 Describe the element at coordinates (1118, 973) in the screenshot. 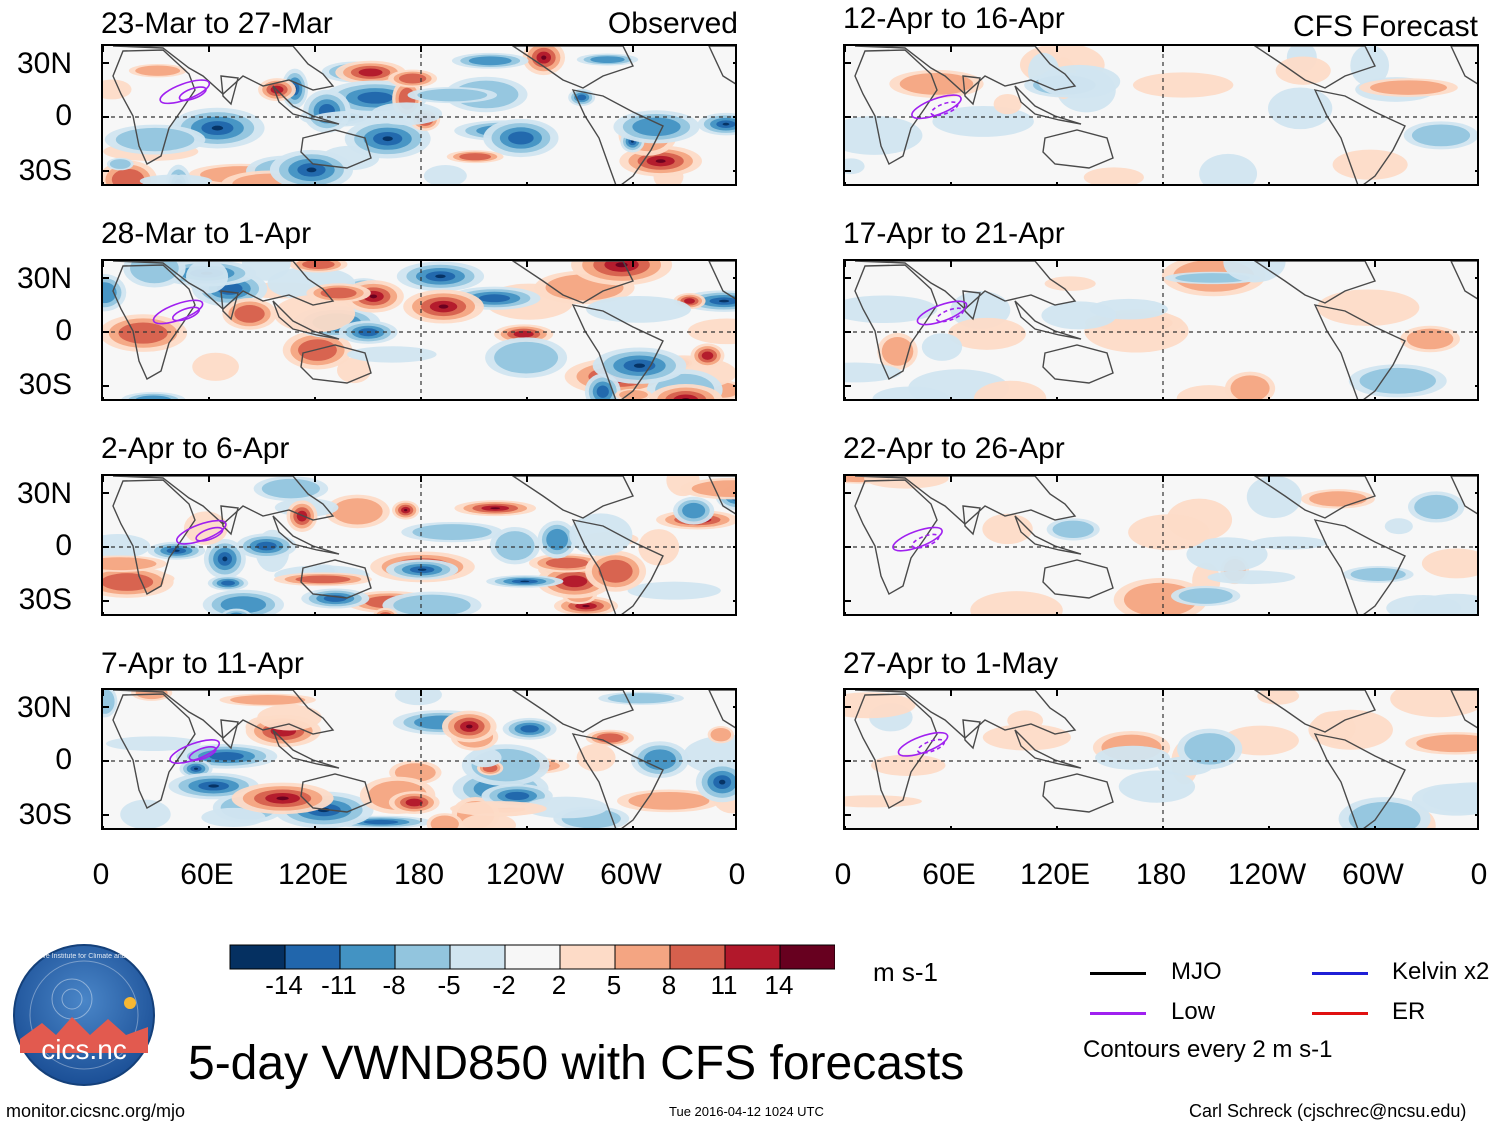

I see `legend-line-mjo` at that location.